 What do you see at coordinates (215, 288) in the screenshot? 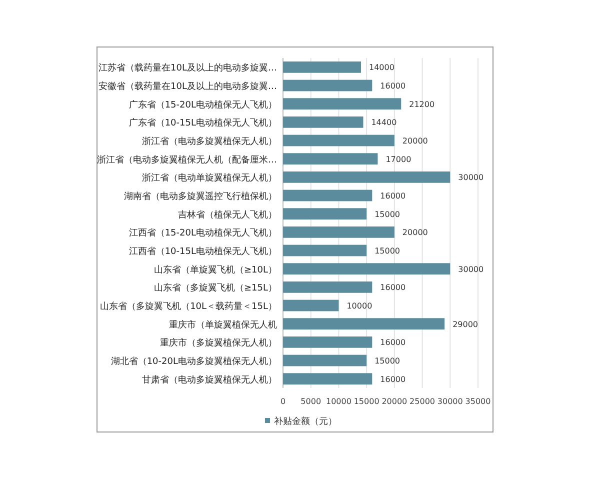
I see `y-tick-label: 山东省（多旋翼飞机（≥15L）` at bounding box center [215, 288].